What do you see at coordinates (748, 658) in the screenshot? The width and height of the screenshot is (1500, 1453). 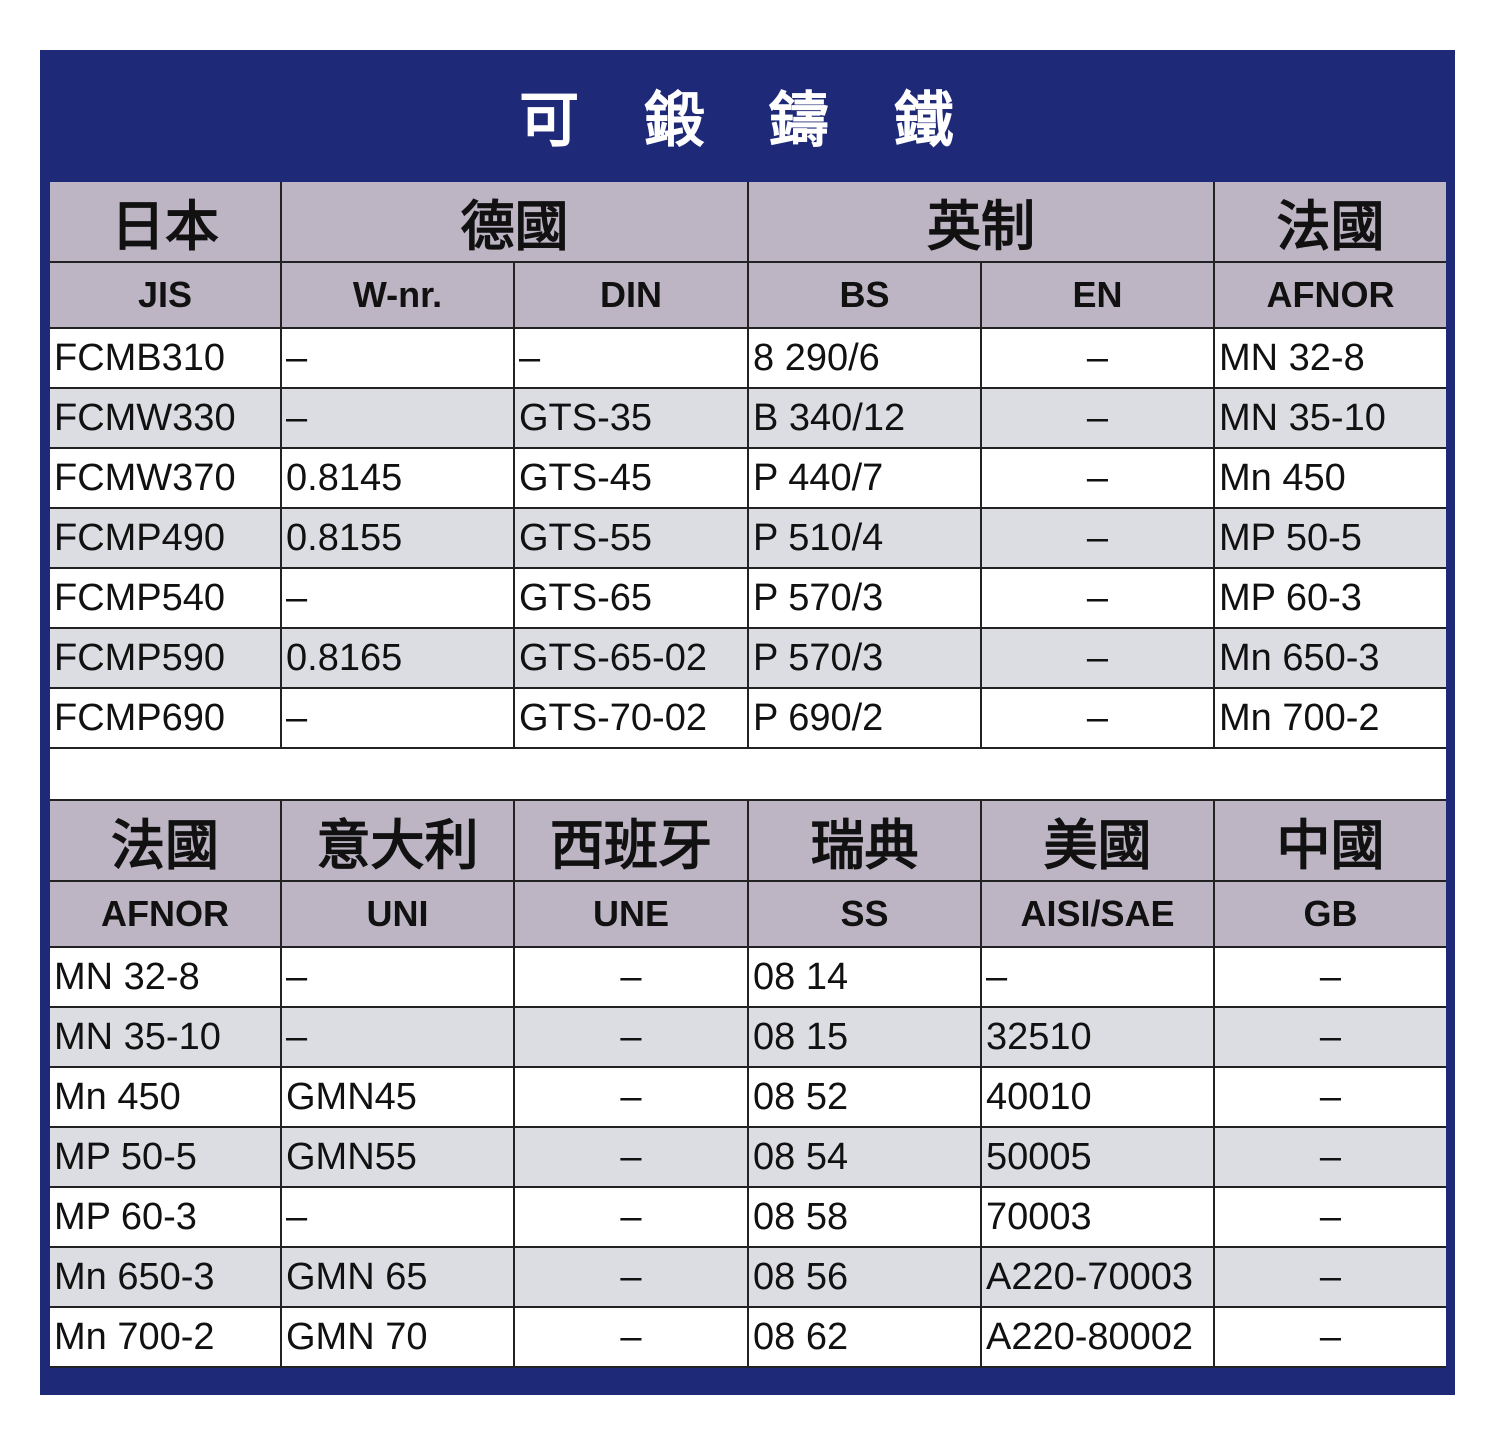 I see `table-row: FCMP590 0.8165 GTS-65-02 P 570/3– Mn 650-3` at bounding box center [748, 658].